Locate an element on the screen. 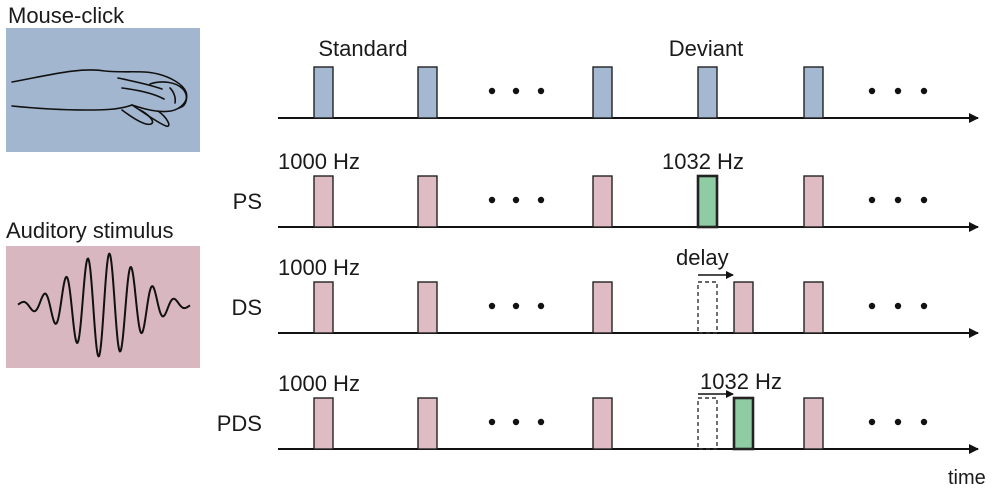 This screenshot has height=492, width=1000. time-axis-label: time is located at coordinates (967, 478).